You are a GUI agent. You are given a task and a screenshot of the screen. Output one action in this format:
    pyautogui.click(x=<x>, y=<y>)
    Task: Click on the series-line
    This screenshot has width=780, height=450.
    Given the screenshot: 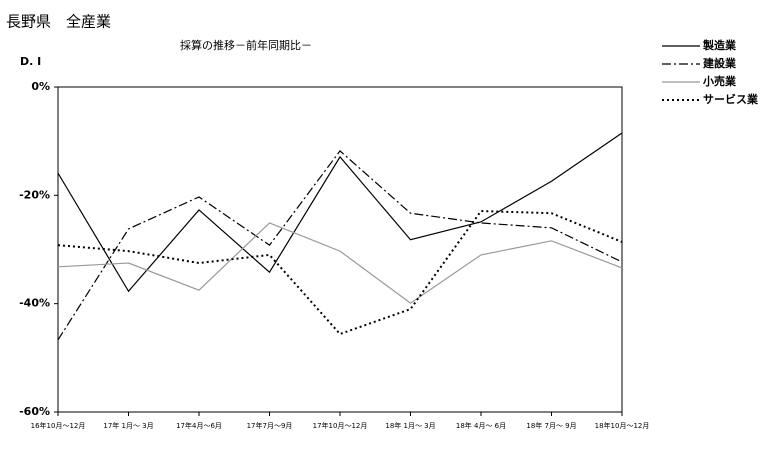 What is the action you would take?
    pyautogui.click(x=340, y=263)
    